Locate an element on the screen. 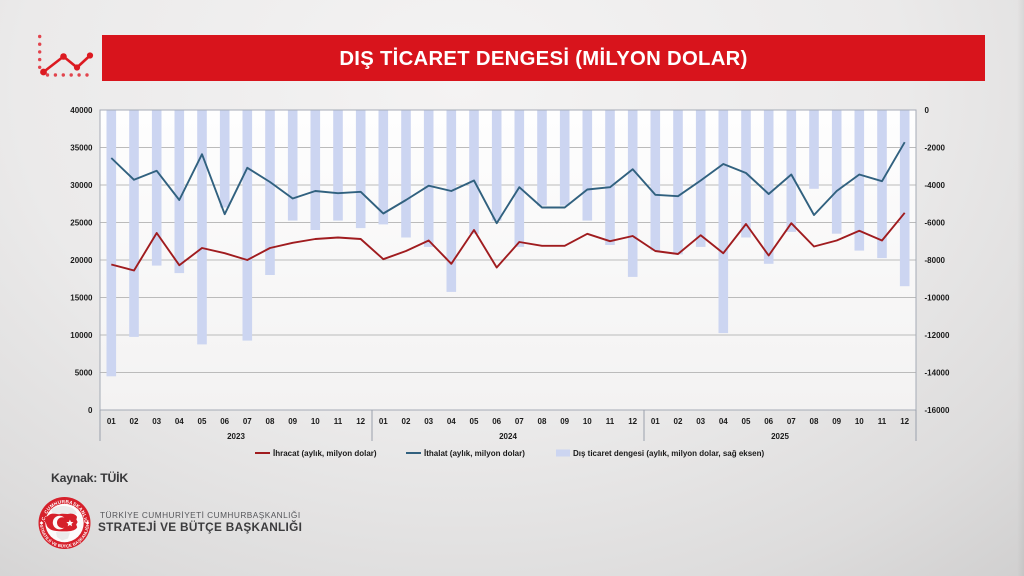 This screenshot has width=1024, height=576. svg-text: 2024 is located at coordinates (508, 436).